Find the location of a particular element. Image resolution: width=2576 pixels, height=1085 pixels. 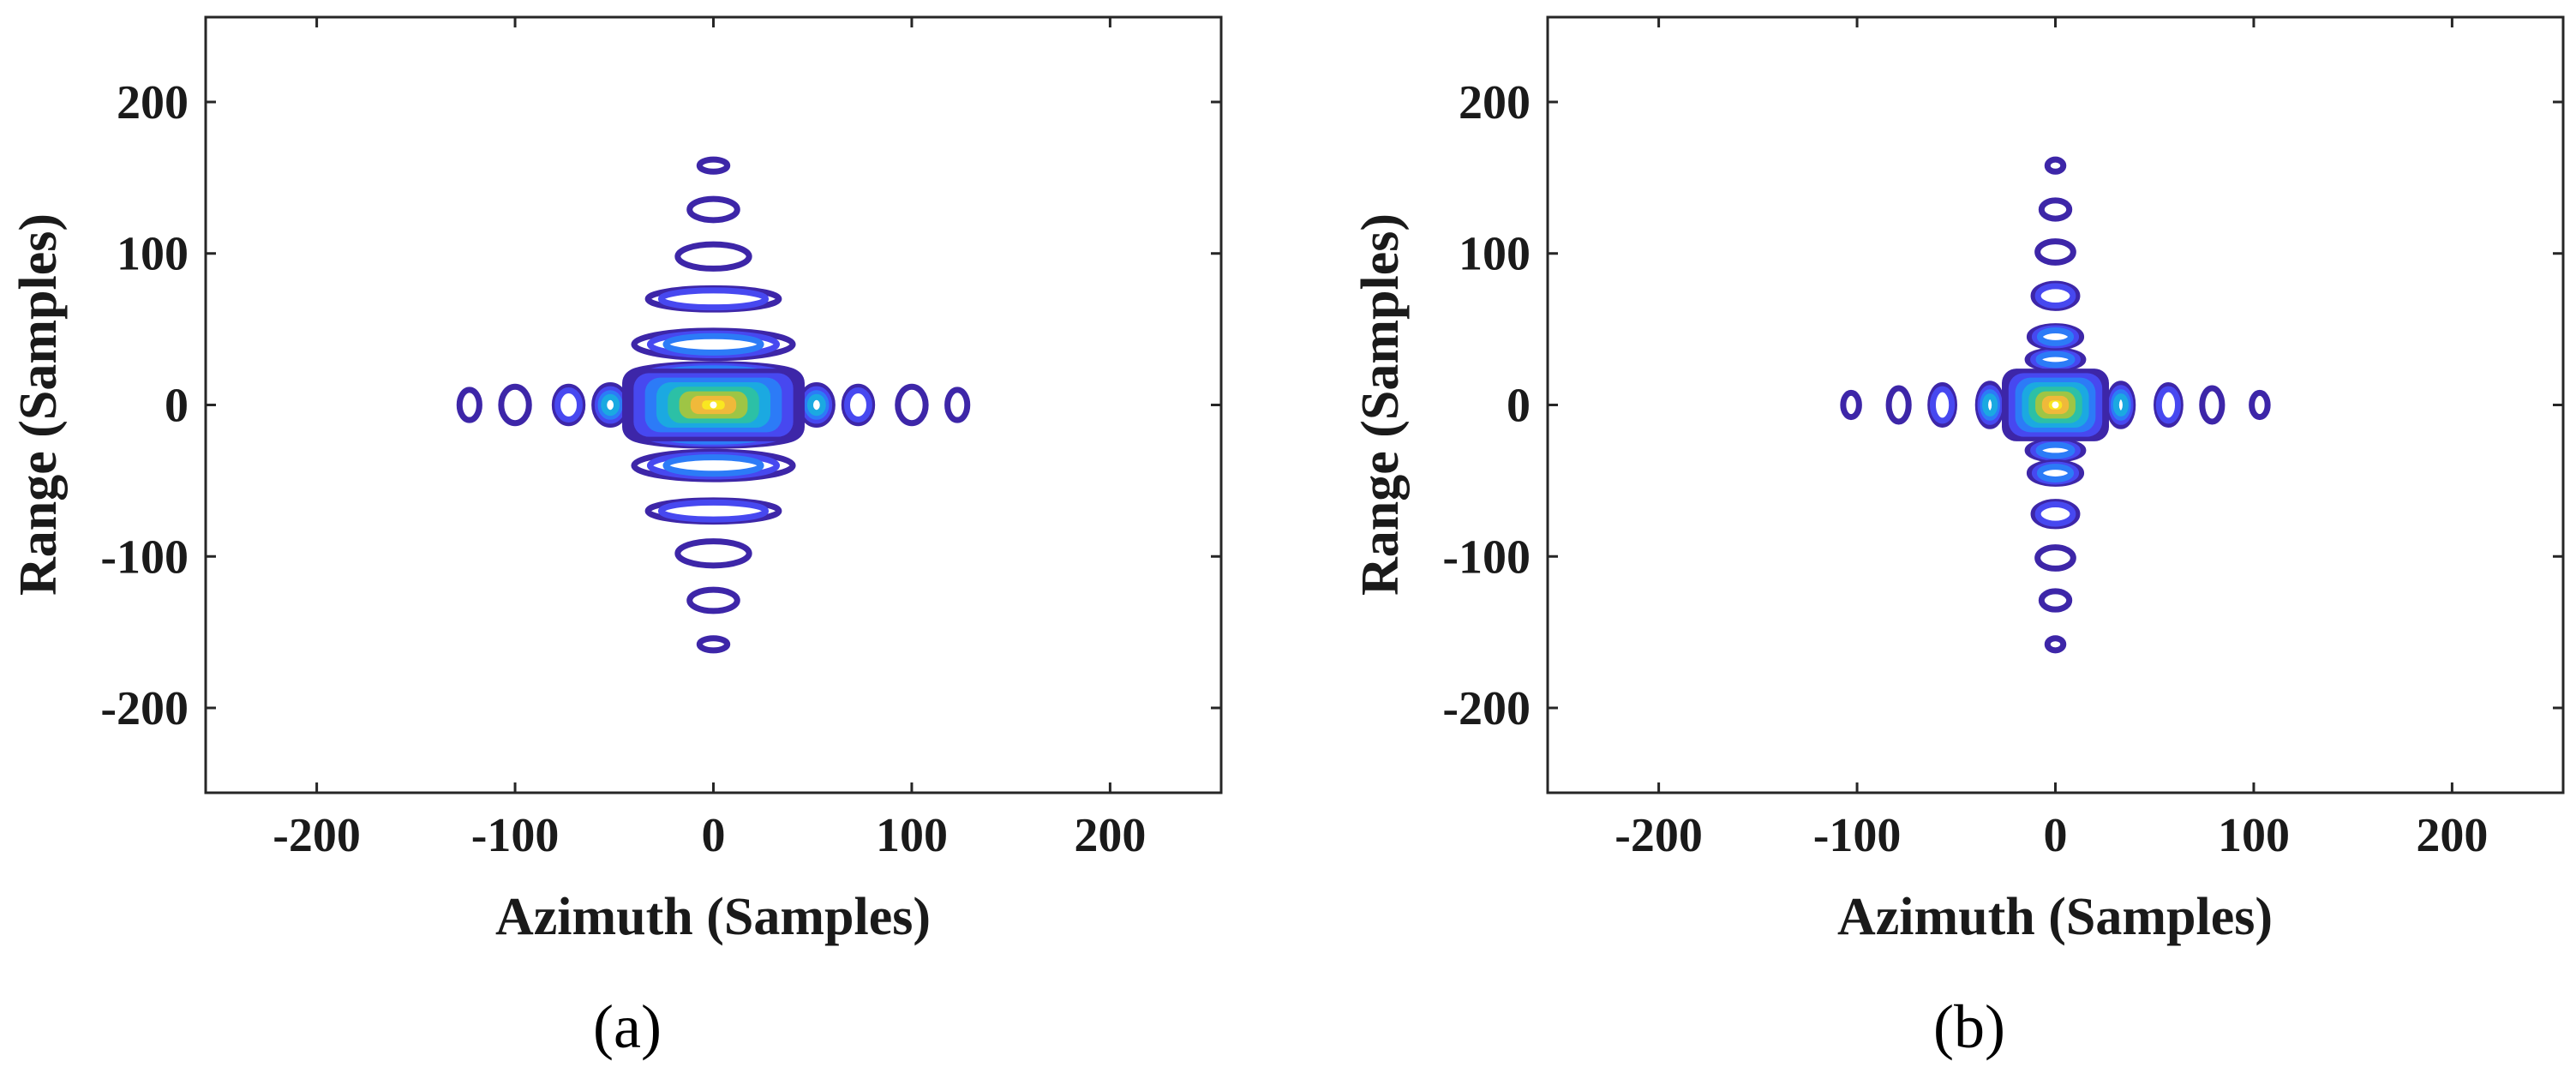

ytick-label--100-b: -100 is located at coordinates (1486, 557).